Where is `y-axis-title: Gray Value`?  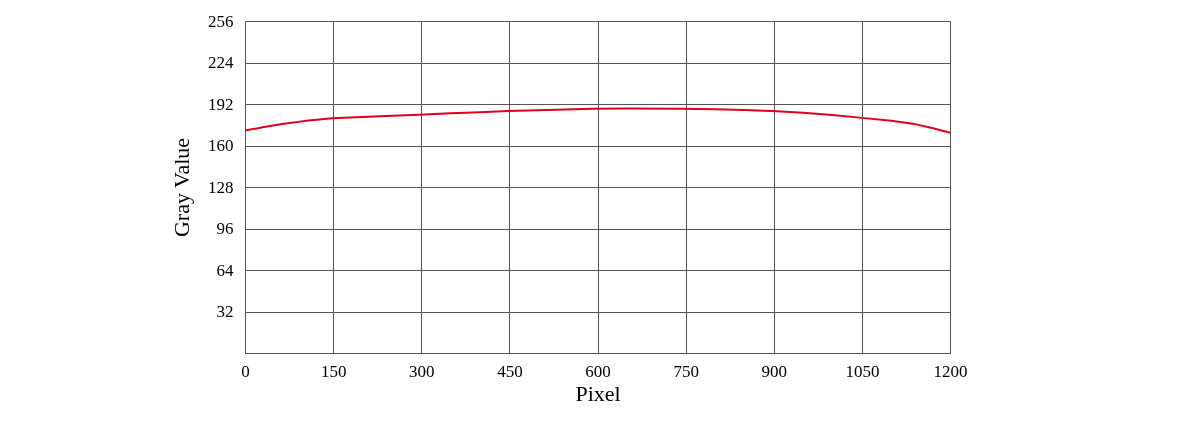
y-axis-title: Gray Value is located at coordinates (181, 187).